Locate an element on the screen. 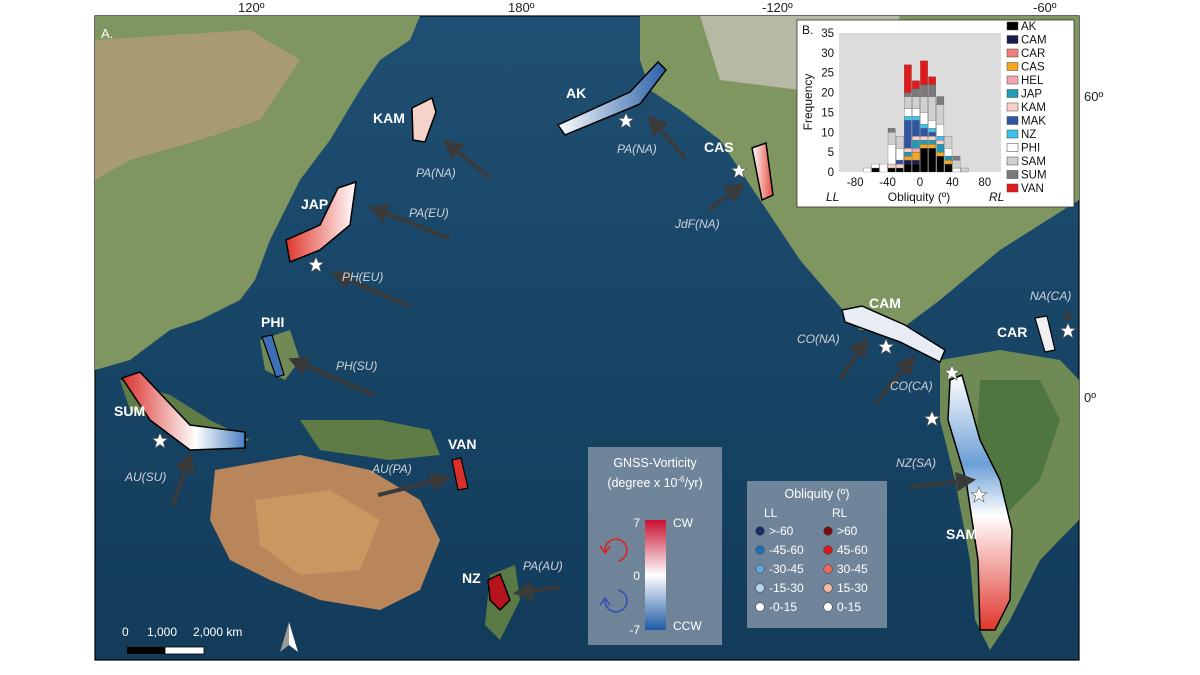 This screenshot has height=675, width=1200. histogram-bars is located at coordinates (916, 116).